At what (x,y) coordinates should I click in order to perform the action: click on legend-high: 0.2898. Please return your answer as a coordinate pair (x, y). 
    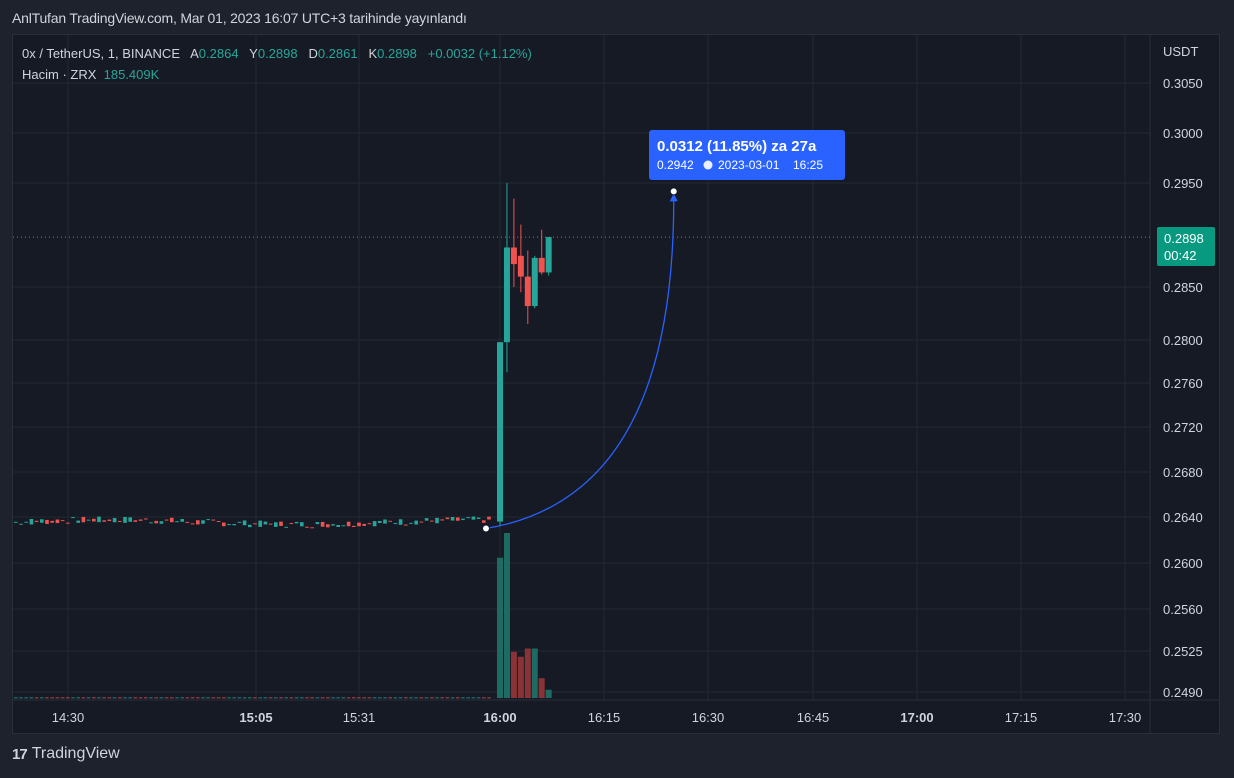
    Looking at the image, I should click on (277, 53).